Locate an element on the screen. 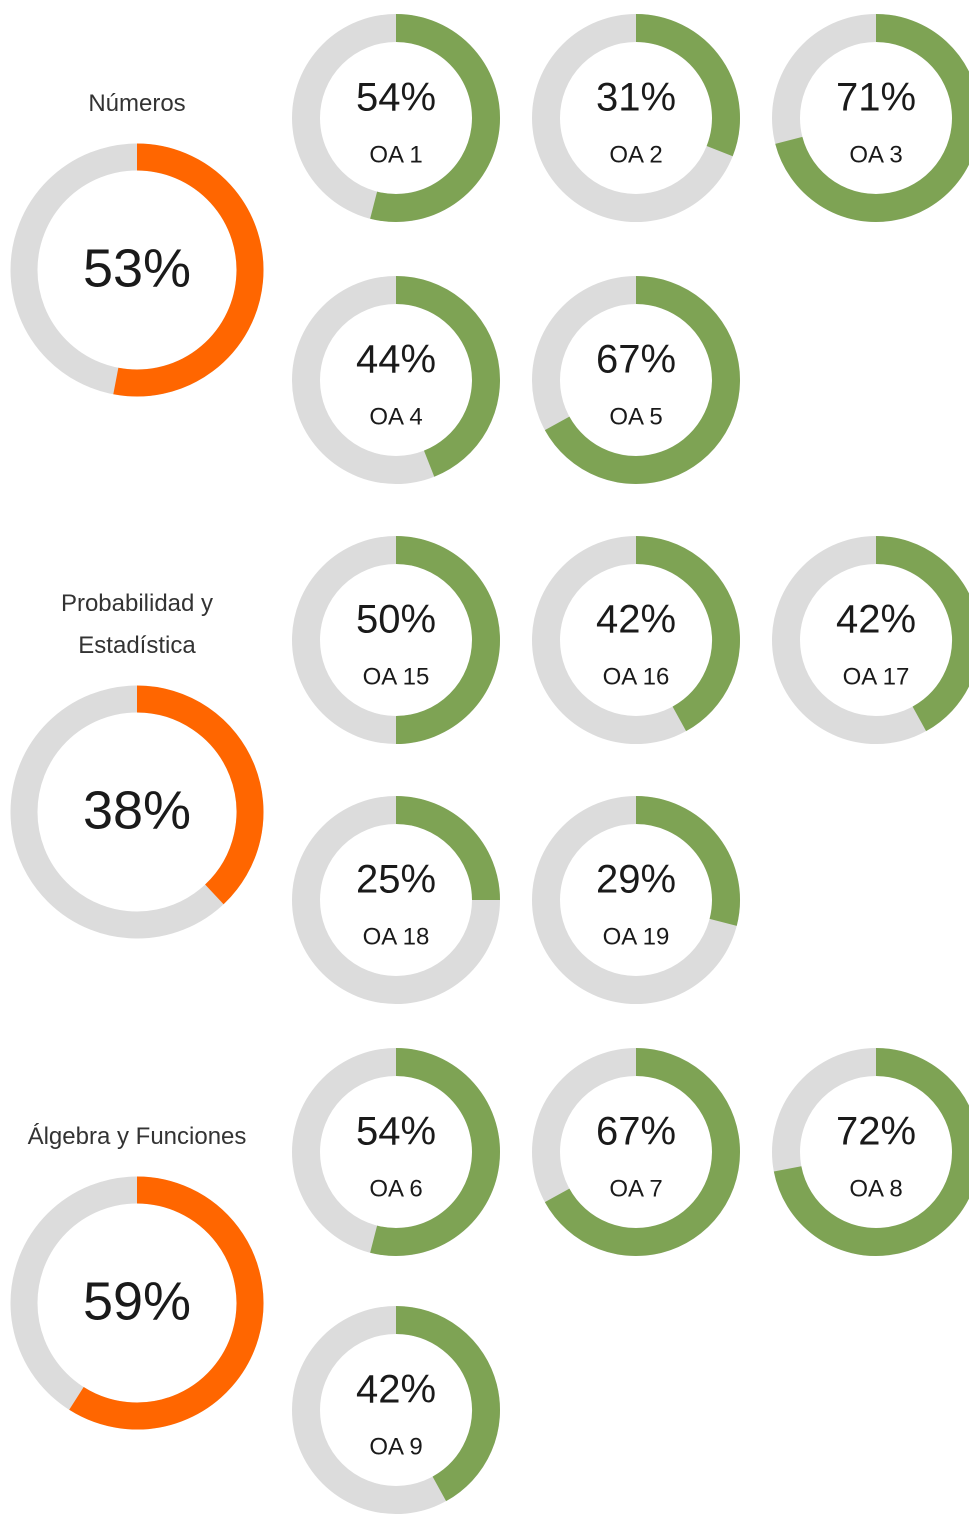 The width and height of the screenshot is (969, 1516). item-value-label: 72% is located at coordinates (876, 1132).